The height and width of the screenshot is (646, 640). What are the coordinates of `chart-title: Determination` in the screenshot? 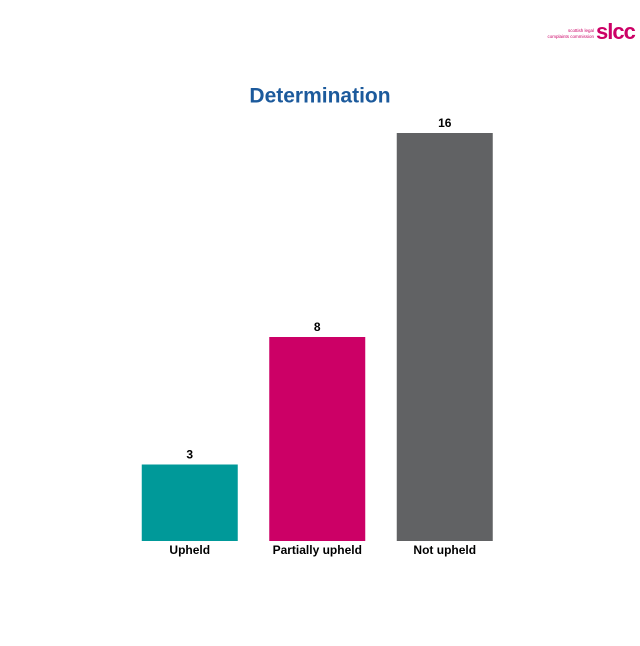 It's located at (319, 96).